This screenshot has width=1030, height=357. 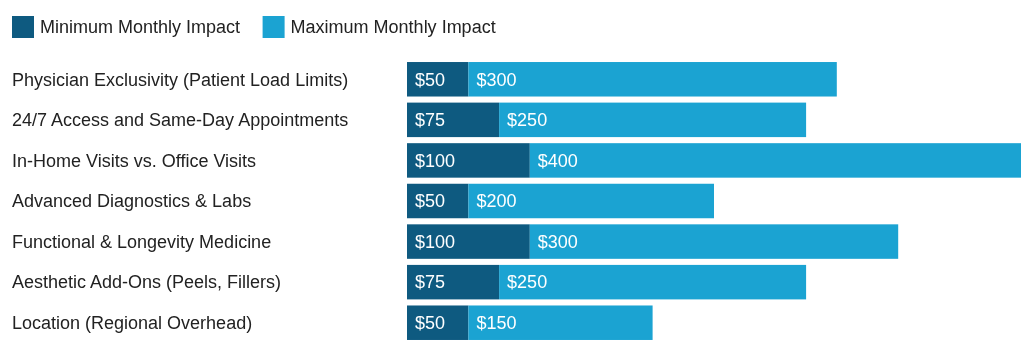 What do you see at coordinates (180, 120) in the screenshot?
I see `y-tick-label: 24/7 Access and Same-Day Appointments` at bounding box center [180, 120].